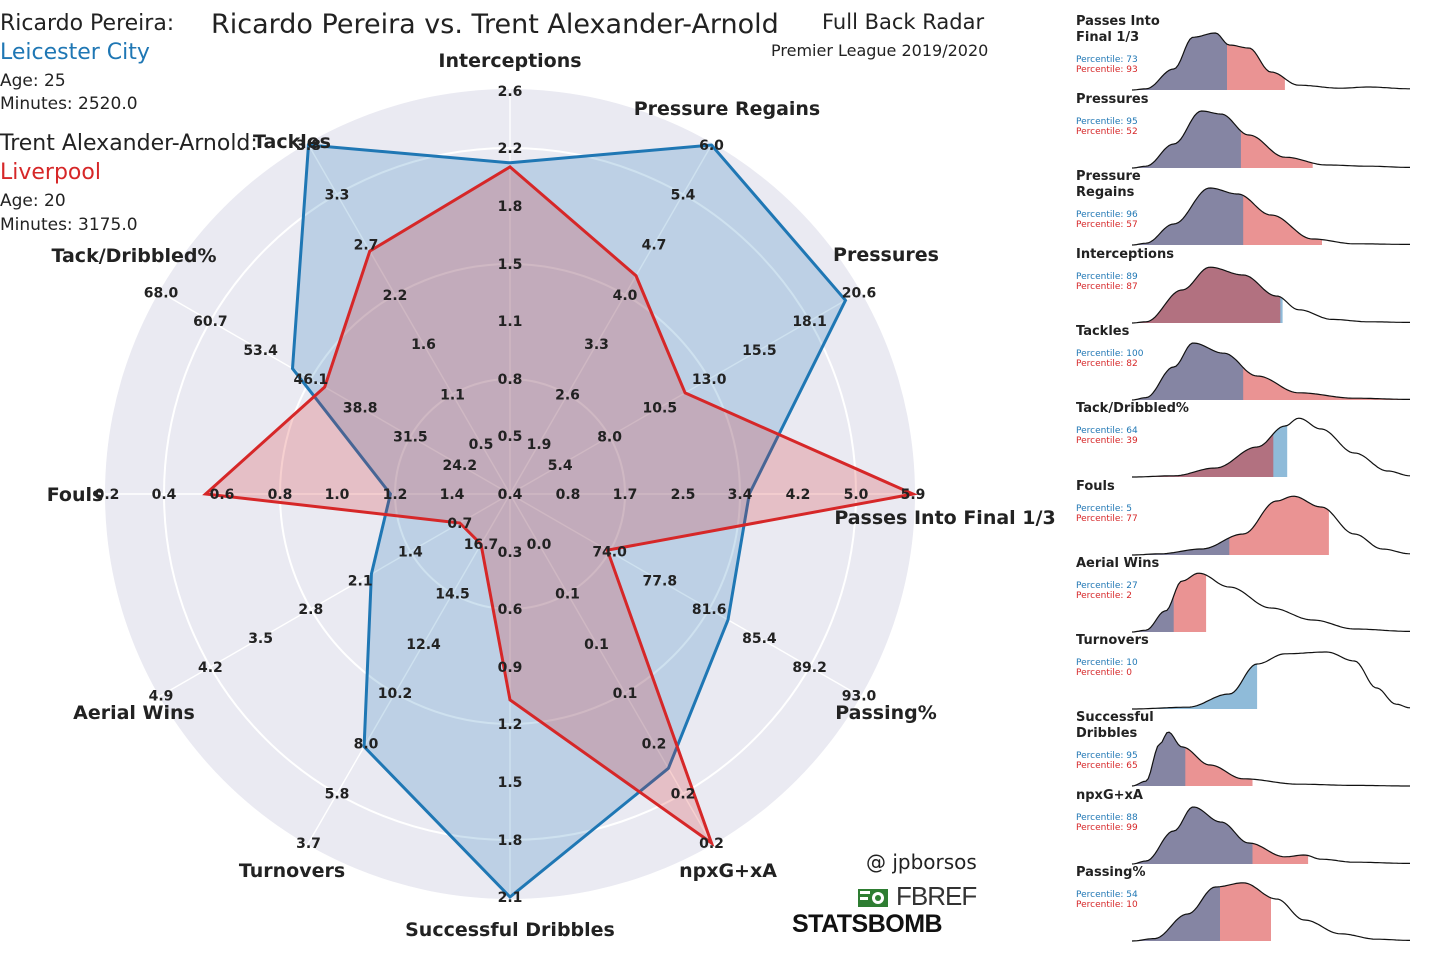  What do you see at coordinates (423, 645) in the screenshot?
I see `radar-tick-label: 12.4` at bounding box center [423, 645].